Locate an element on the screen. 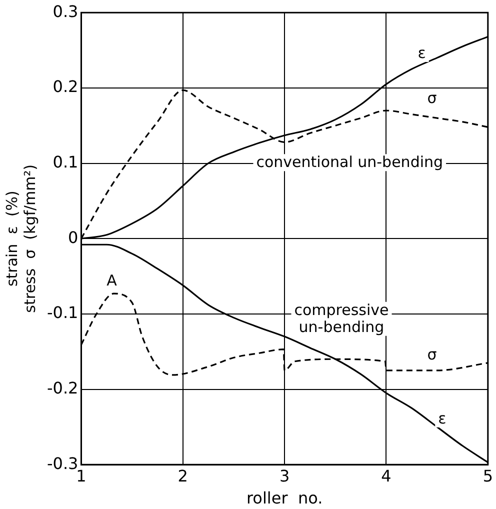  x-tick-label: 5 is located at coordinates (488, 476).